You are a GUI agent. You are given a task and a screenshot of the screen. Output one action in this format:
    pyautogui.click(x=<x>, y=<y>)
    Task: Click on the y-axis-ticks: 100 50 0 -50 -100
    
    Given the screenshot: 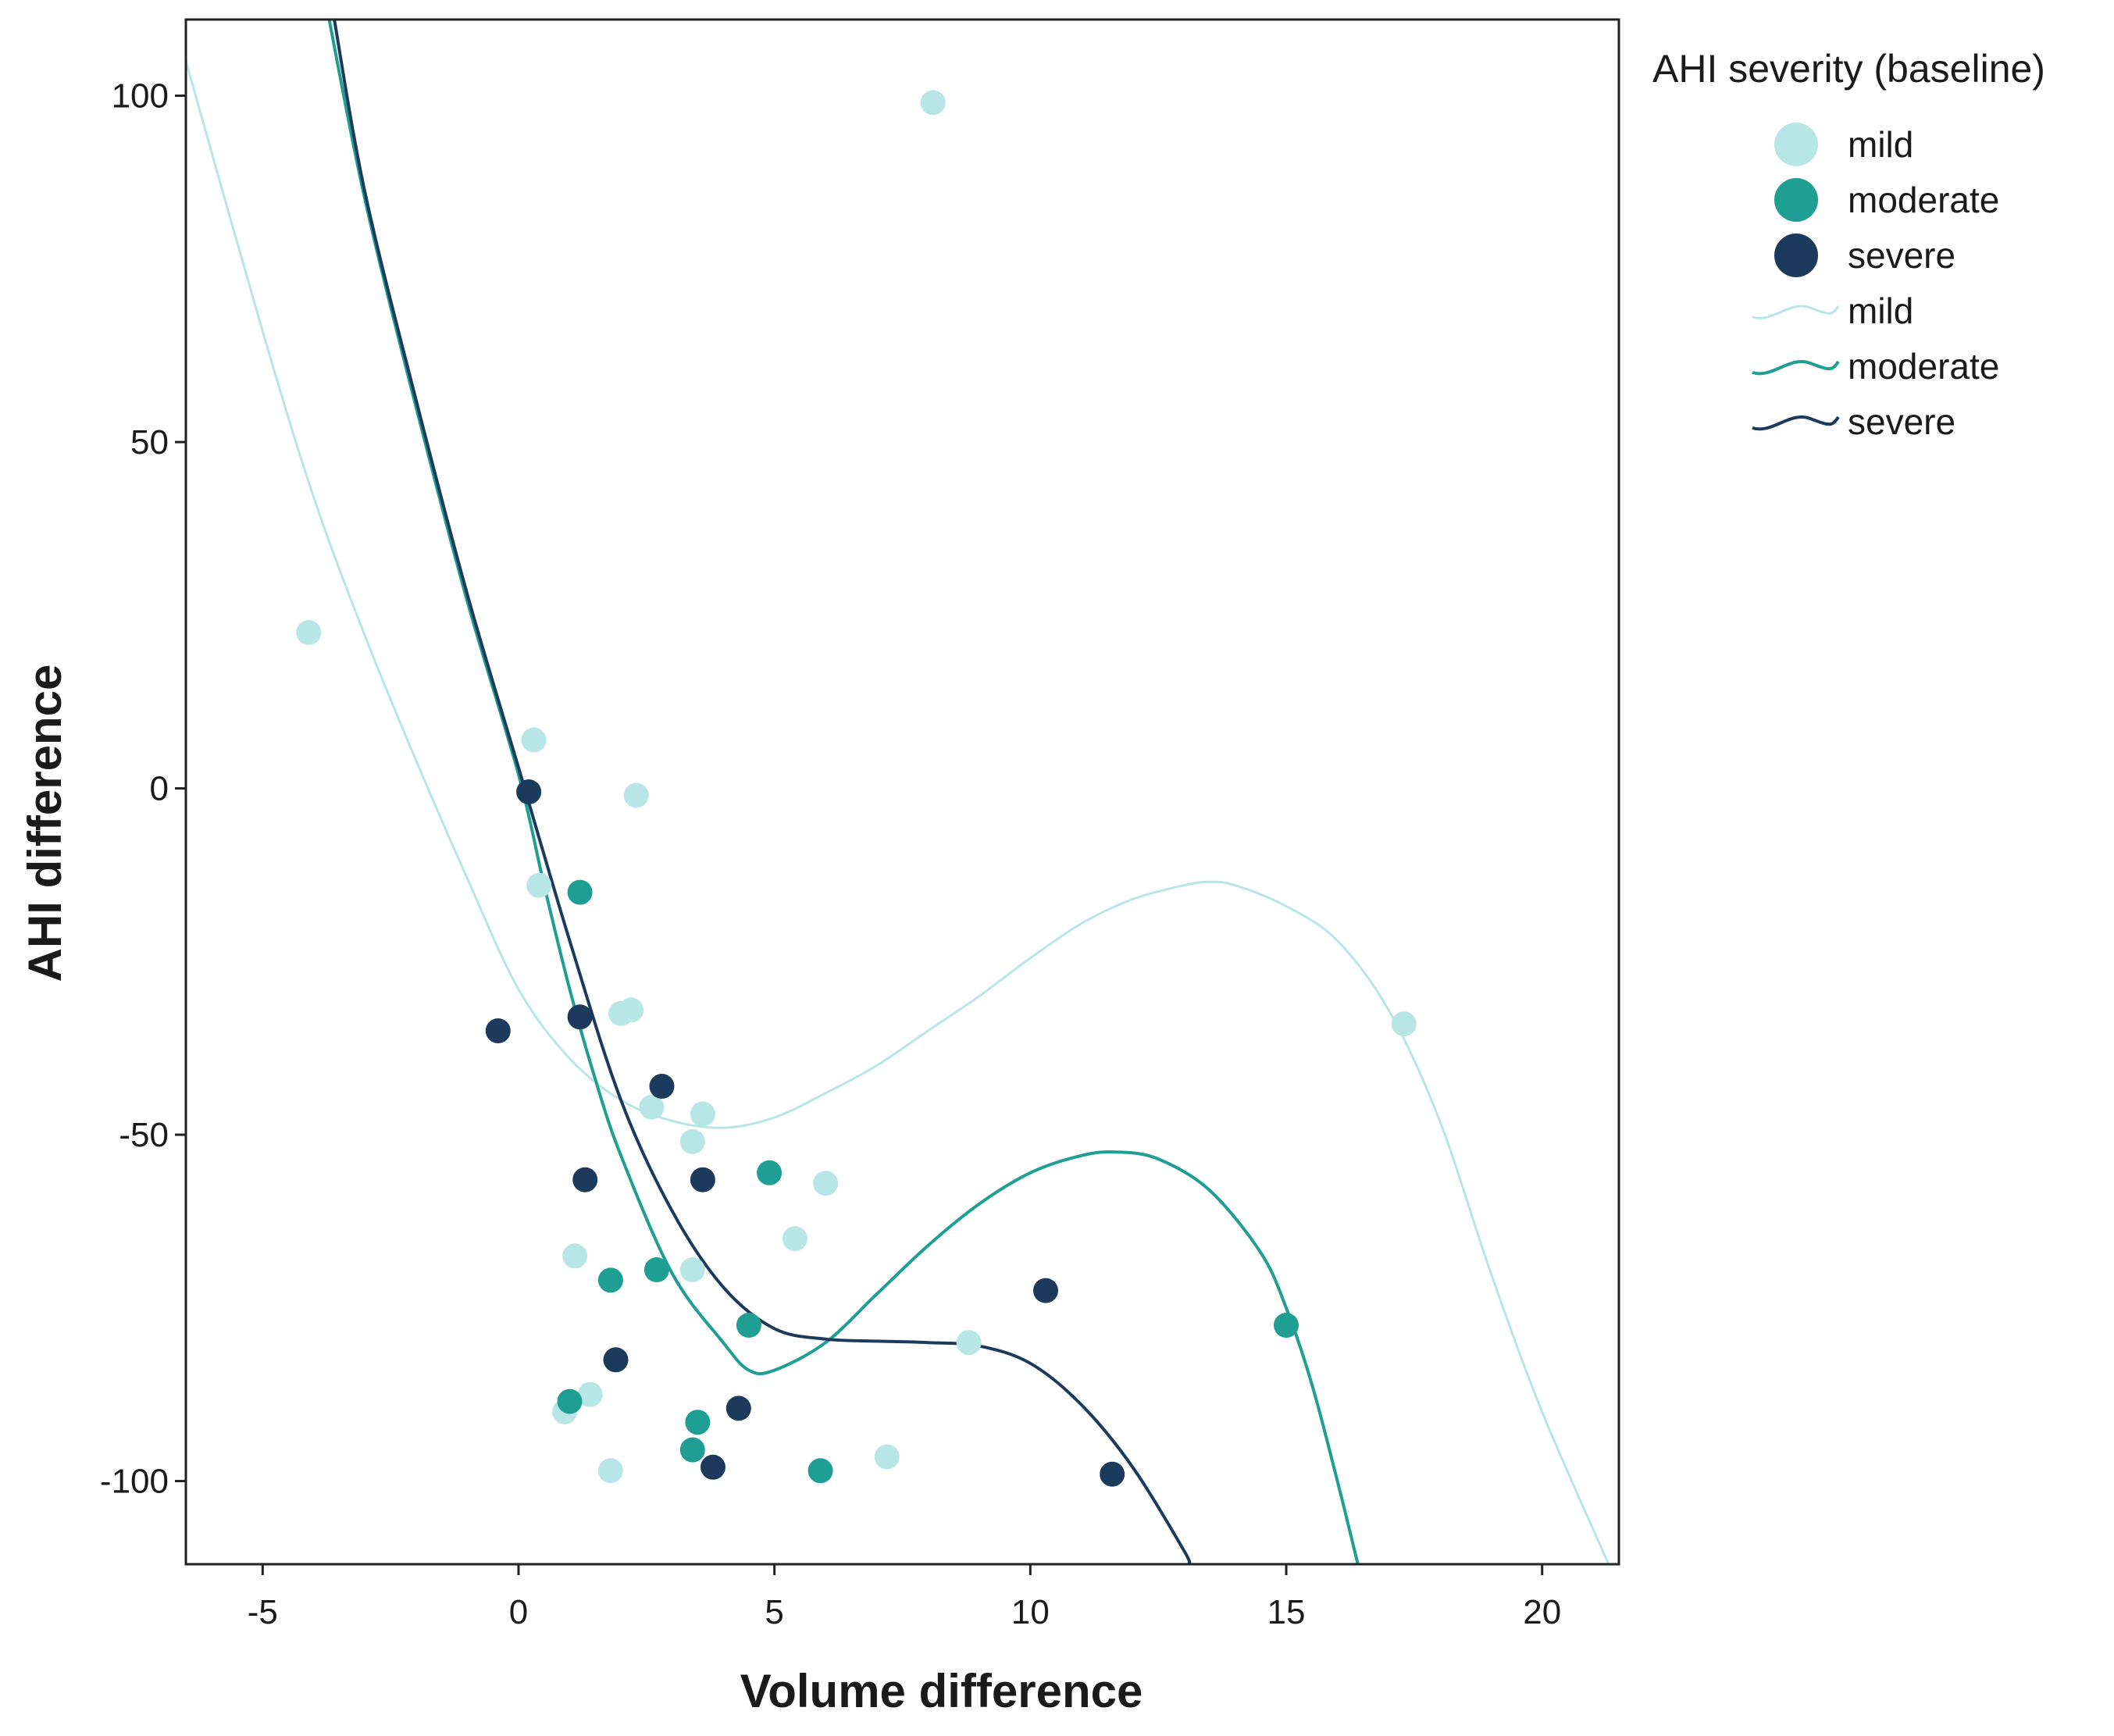 What is the action you would take?
    pyautogui.click(x=143, y=789)
    